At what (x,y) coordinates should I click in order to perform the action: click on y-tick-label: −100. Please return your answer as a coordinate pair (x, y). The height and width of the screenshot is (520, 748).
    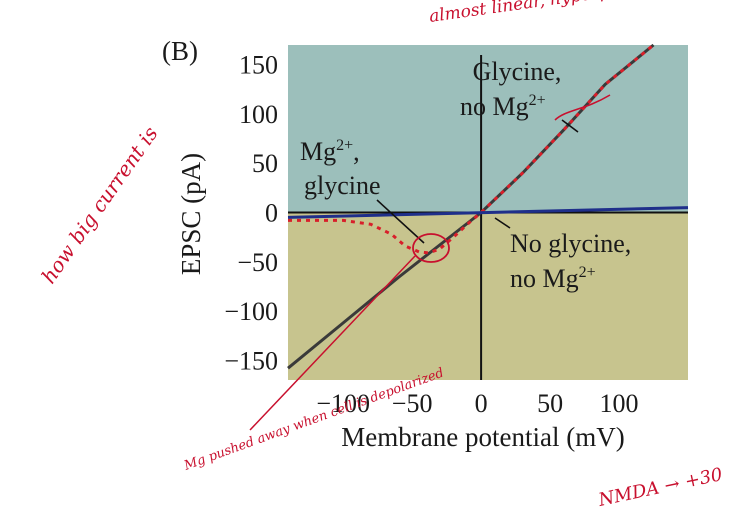
    Looking at the image, I should click on (251, 311).